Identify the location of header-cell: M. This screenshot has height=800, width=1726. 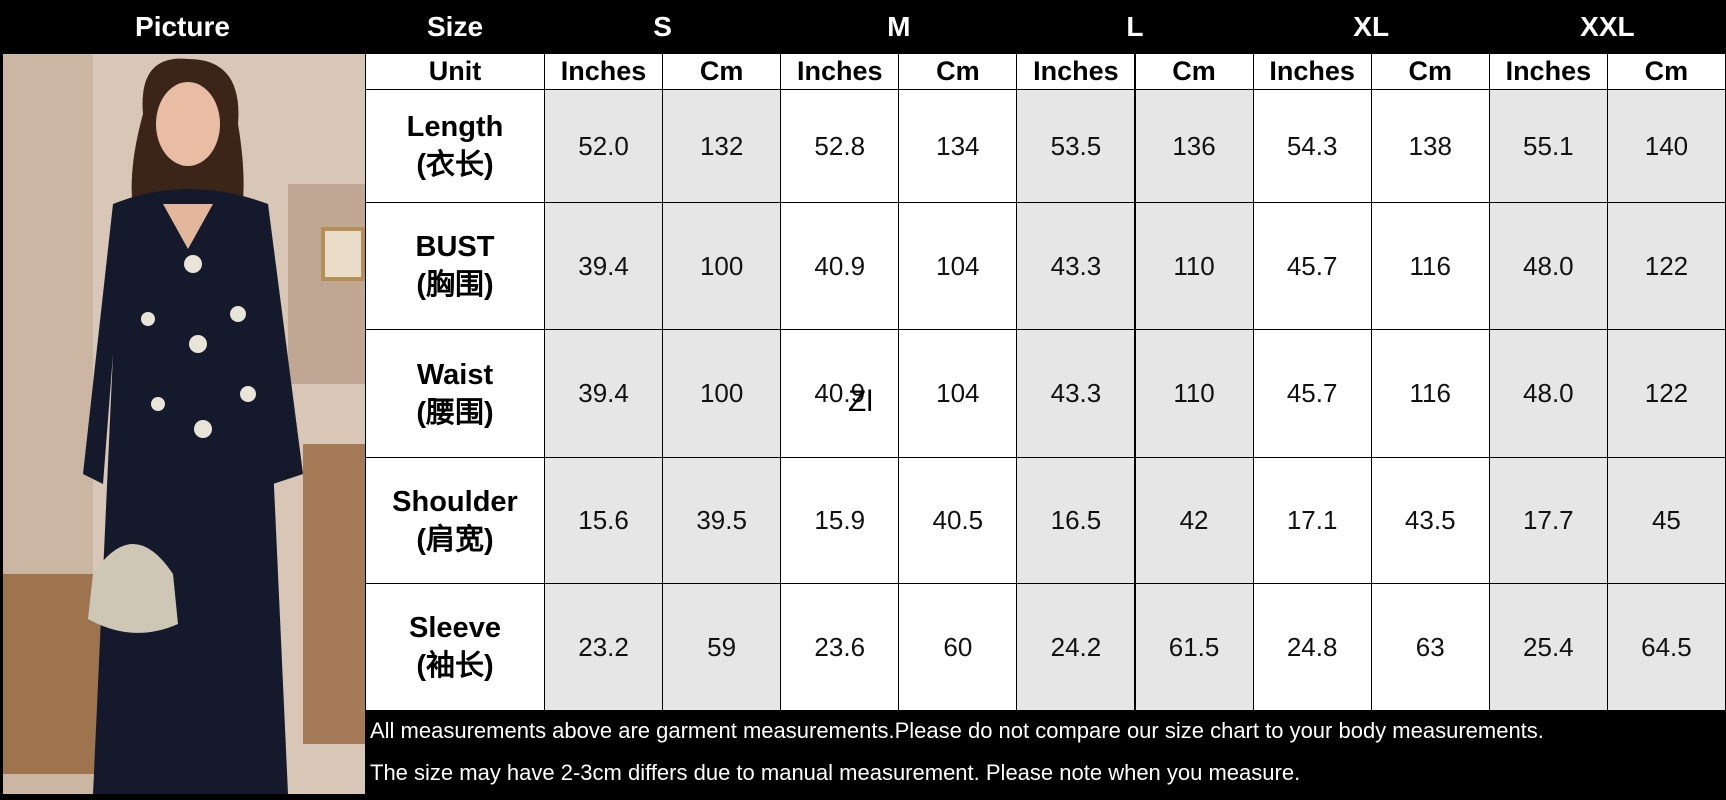
(899, 27).